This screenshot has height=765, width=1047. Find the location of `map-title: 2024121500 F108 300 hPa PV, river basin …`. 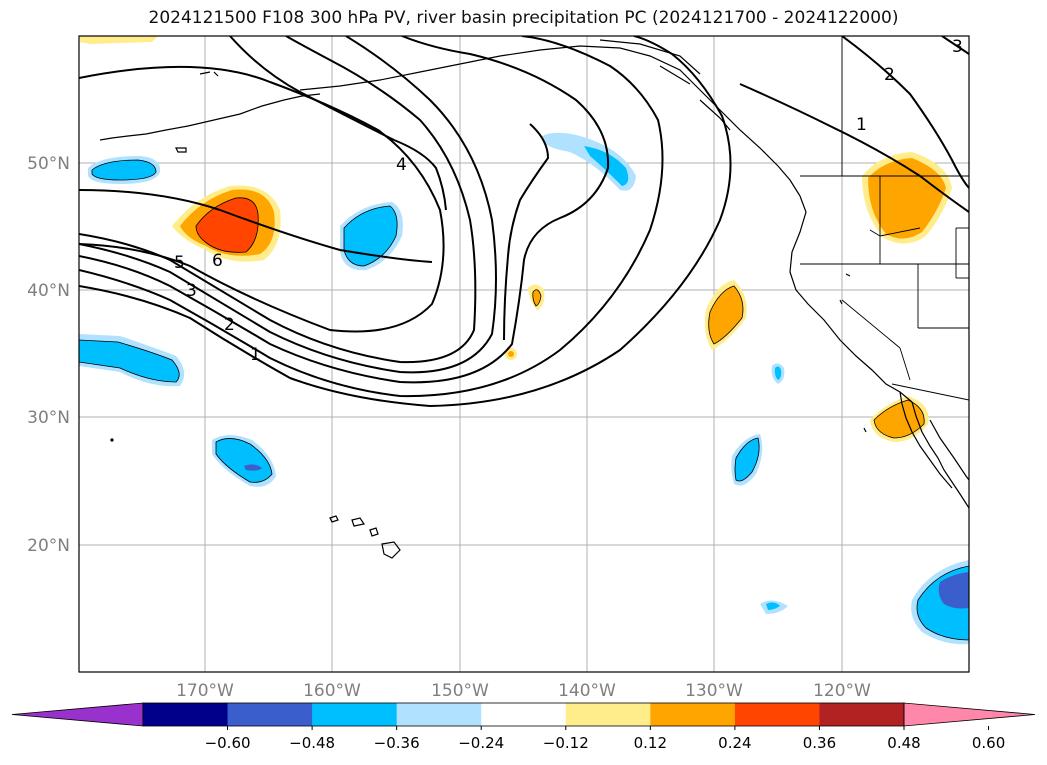

map-title: 2024121500 F108 300 hPa PV, river basin … is located at coordinates (523, 18).